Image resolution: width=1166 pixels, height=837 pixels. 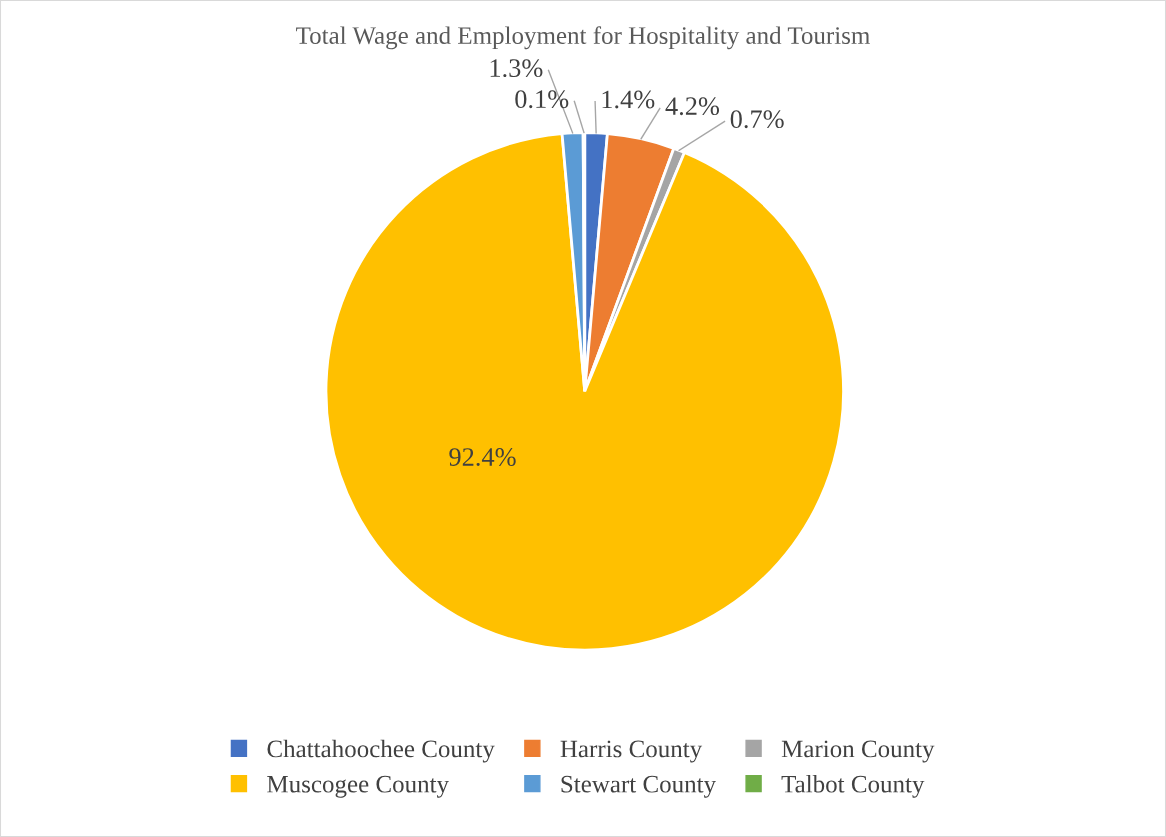 What do you see at coordinates (381, 751) in the screenshot?
I see `legend-label: Chattahoochee County` at bounding box center [381, 751].